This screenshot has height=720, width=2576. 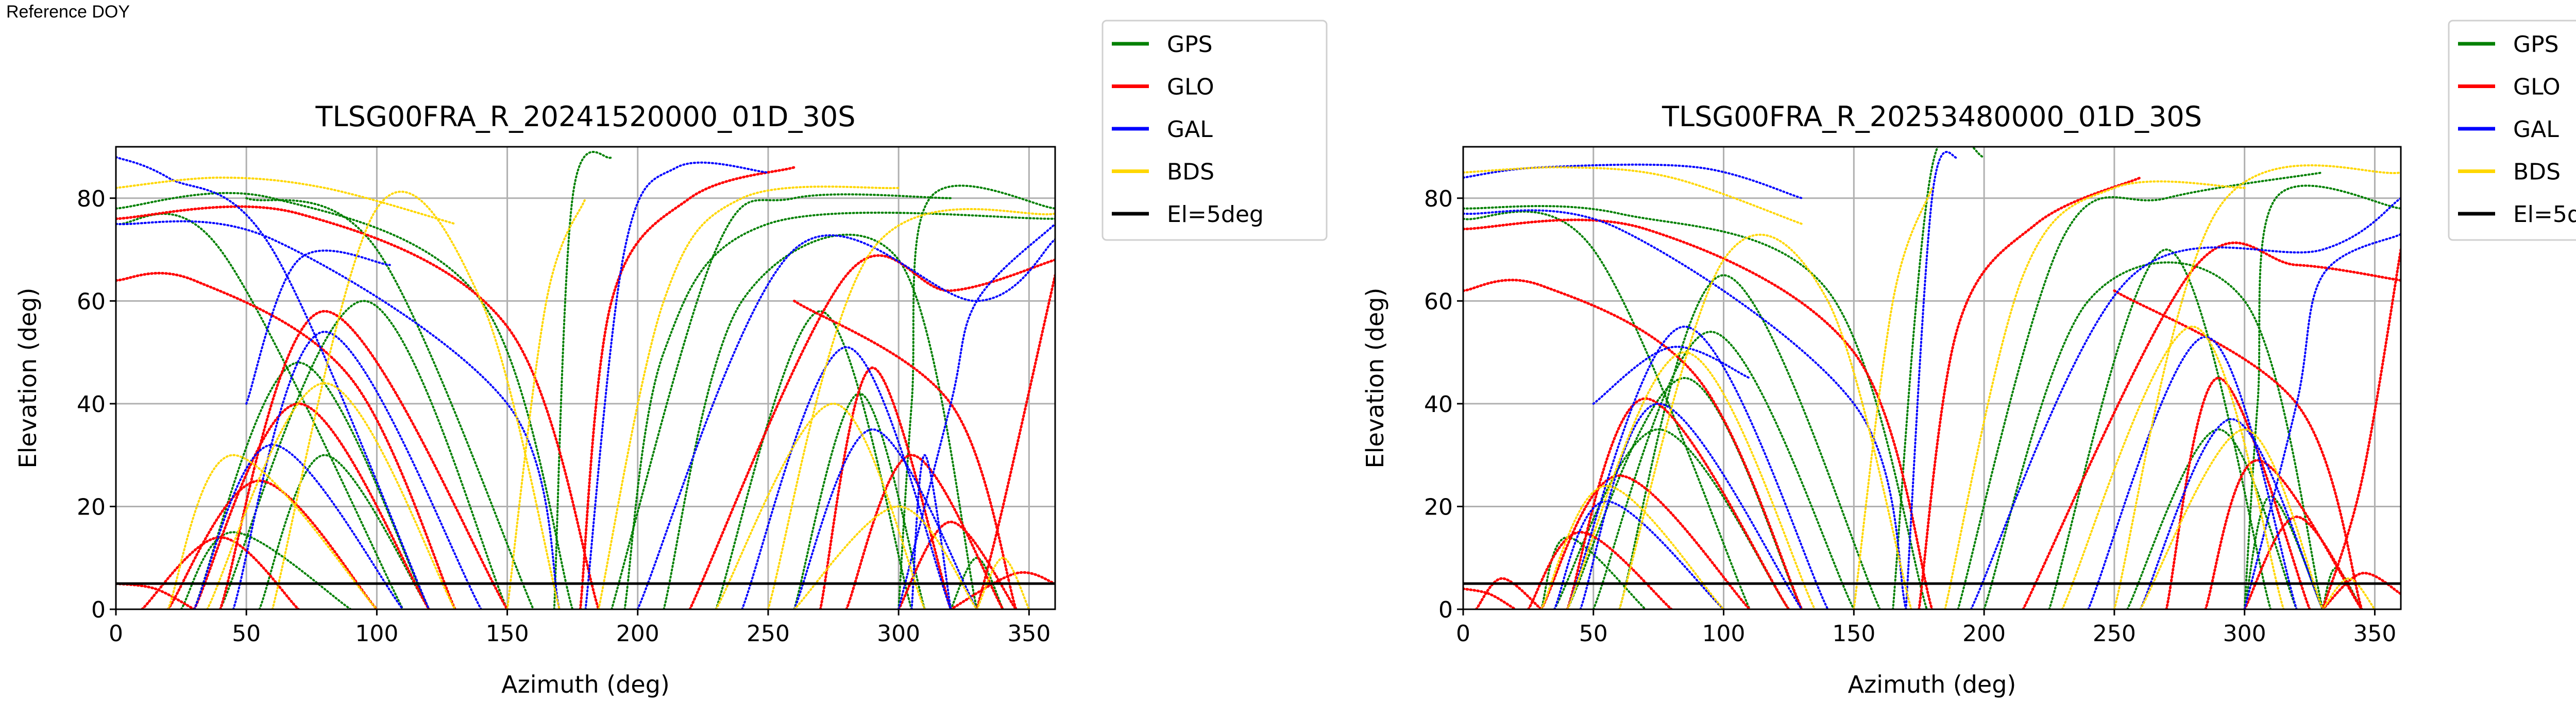 I want to click on x-tick-label: 0, so click(x=1463, y=634).